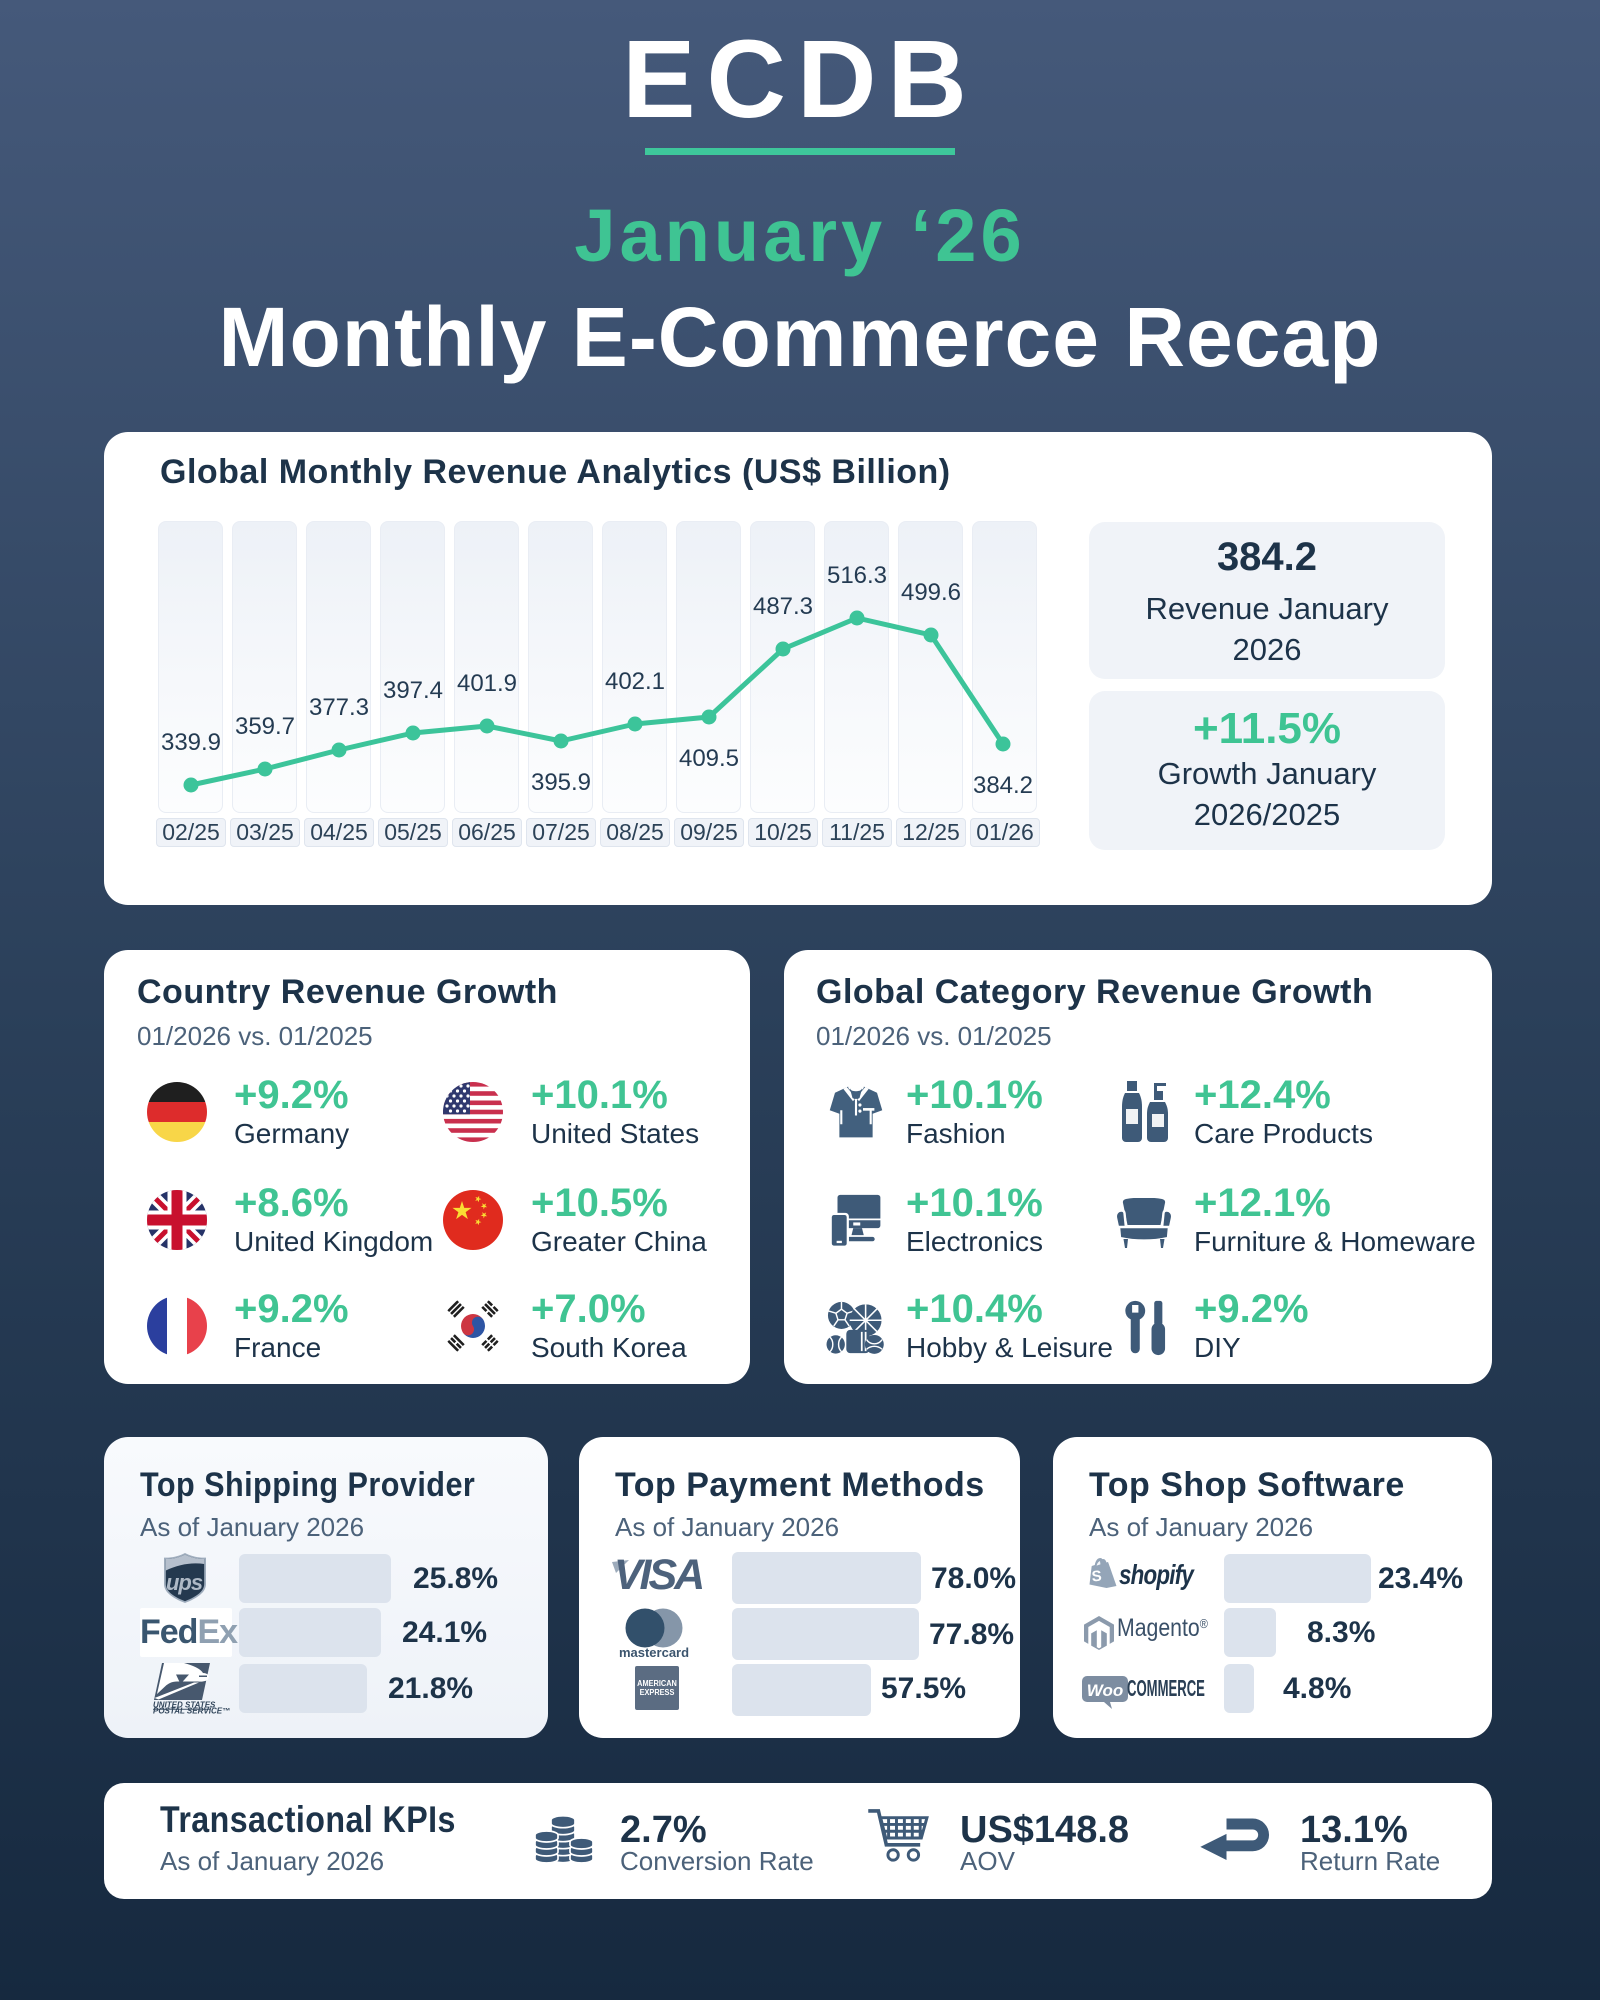 Image resolution: width=1600 pixels, height=2000 pixels. Describe the element at coordinates (184, 1705) in the screenshot. I see `svg-text: UNITED STATES` at that location.